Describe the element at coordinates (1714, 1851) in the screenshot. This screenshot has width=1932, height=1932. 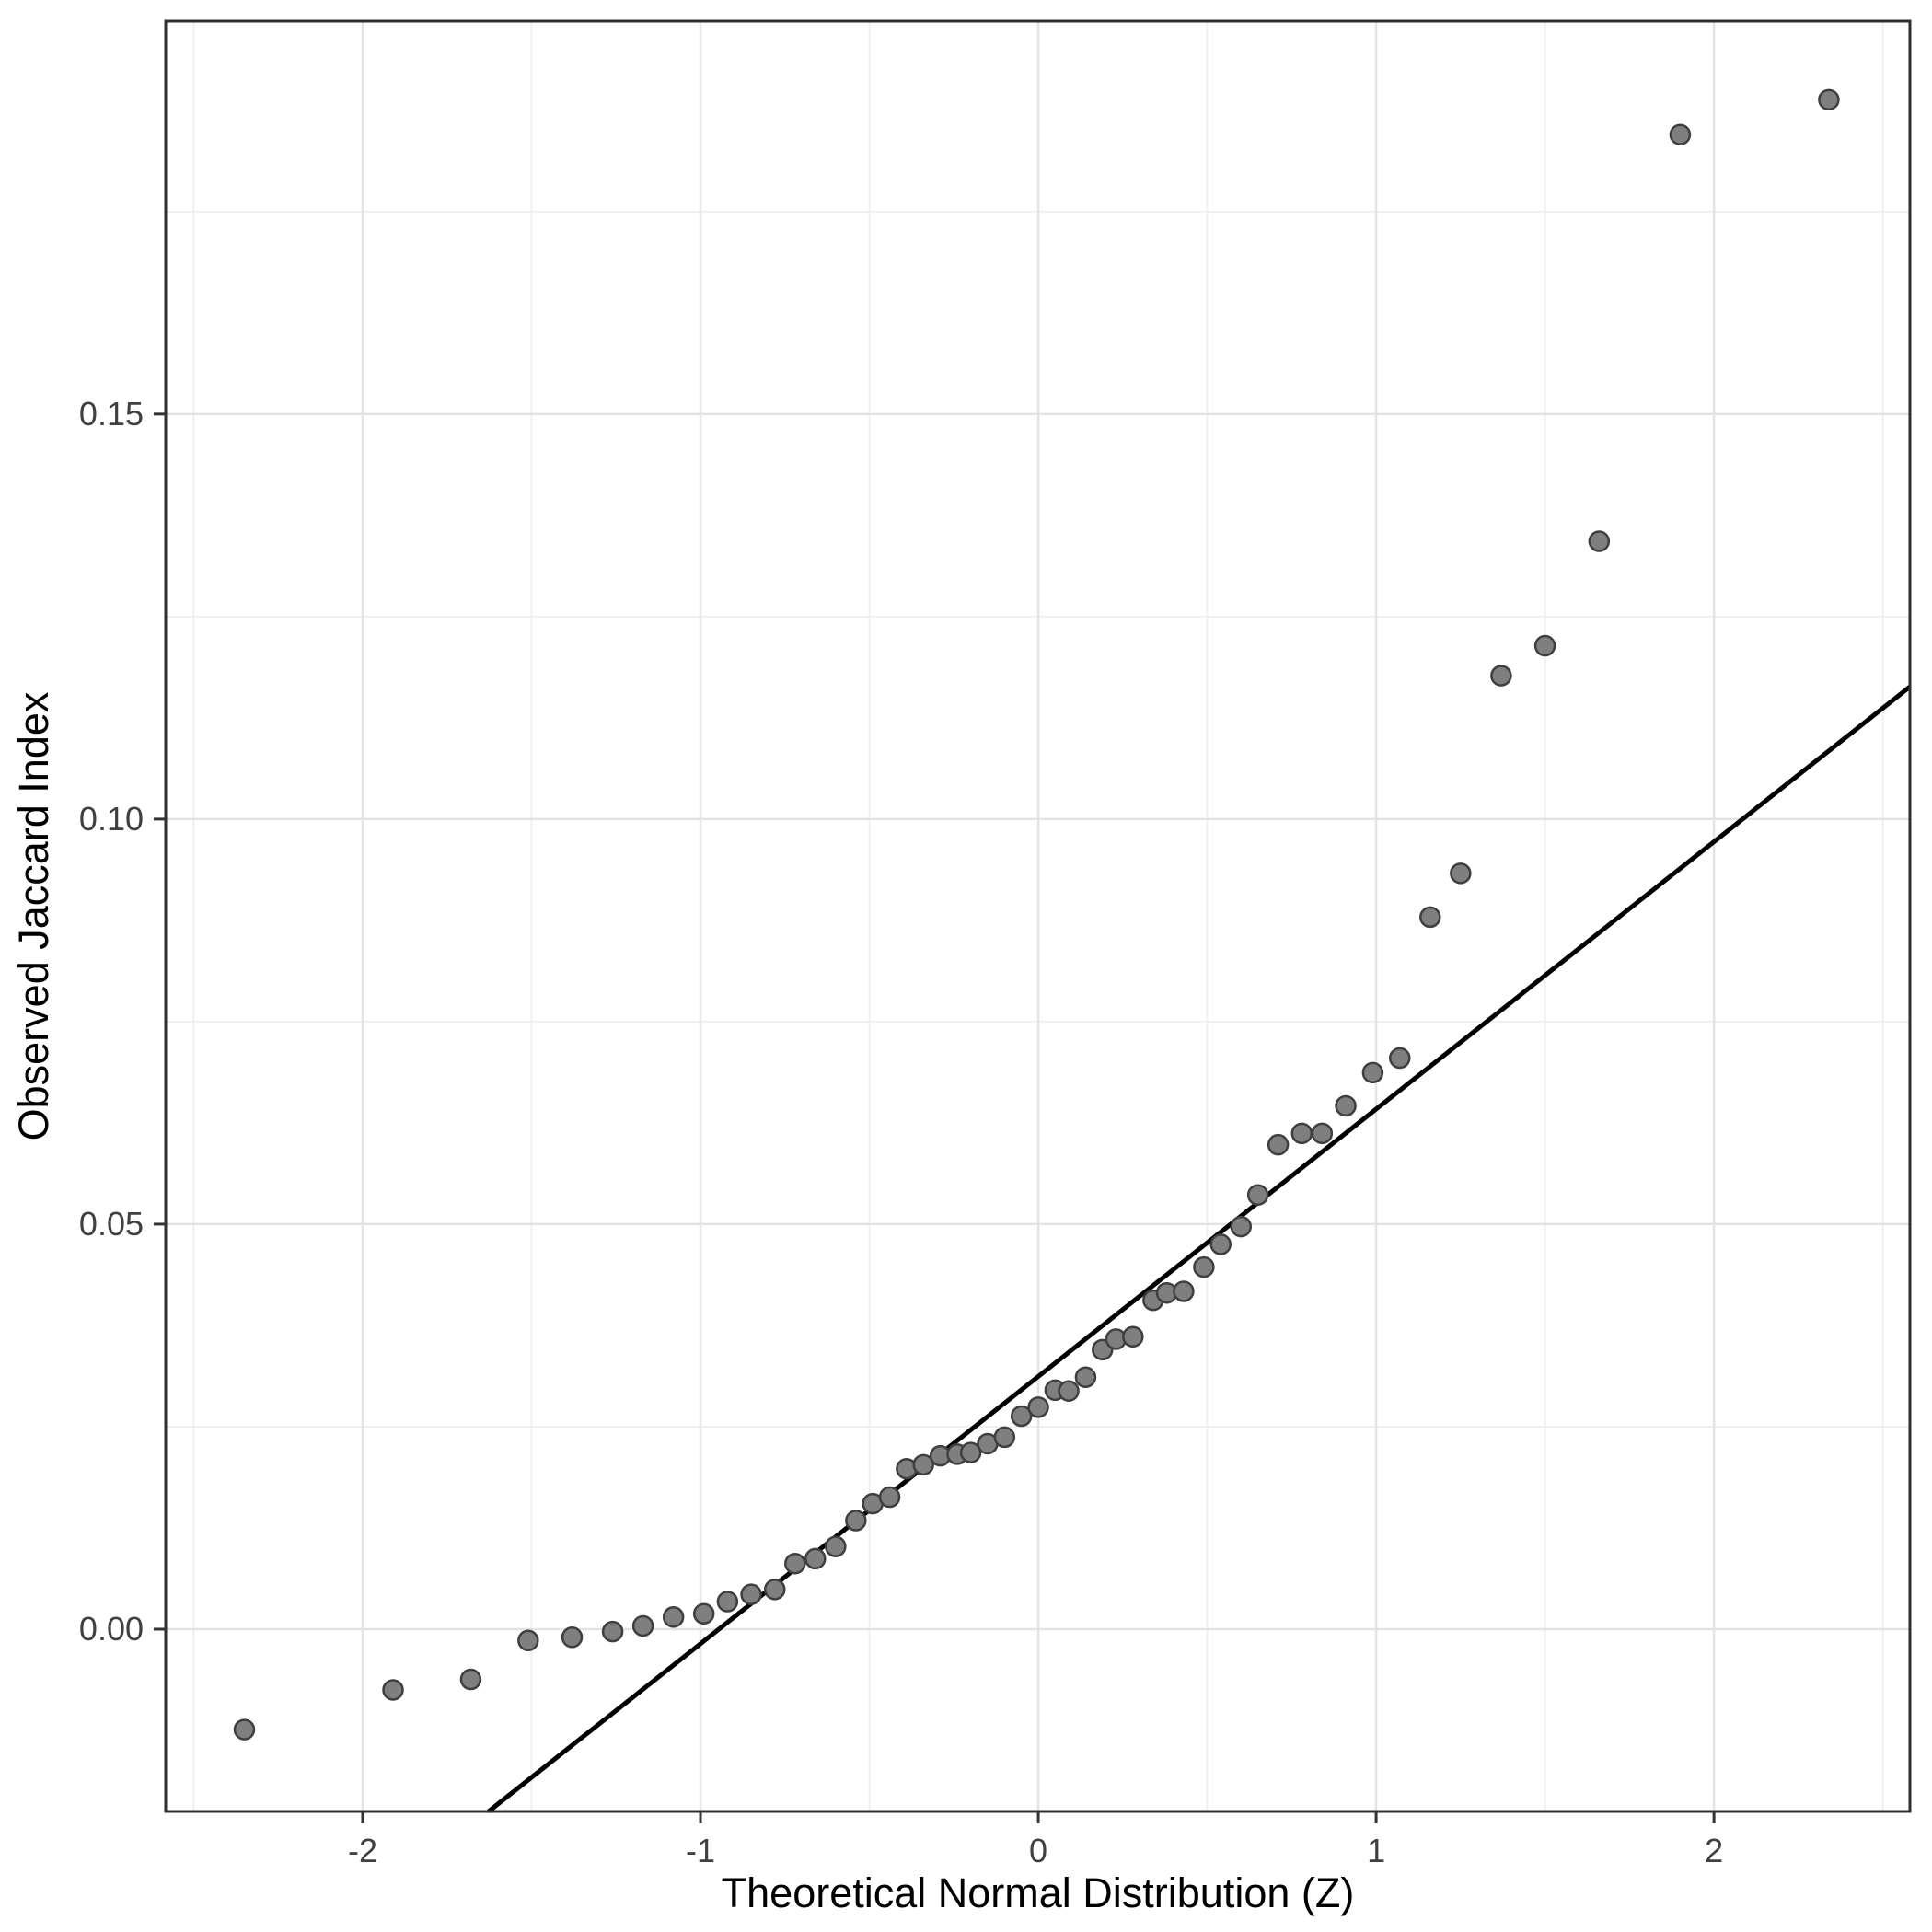
I see `x-tick-label: 2` at that location.